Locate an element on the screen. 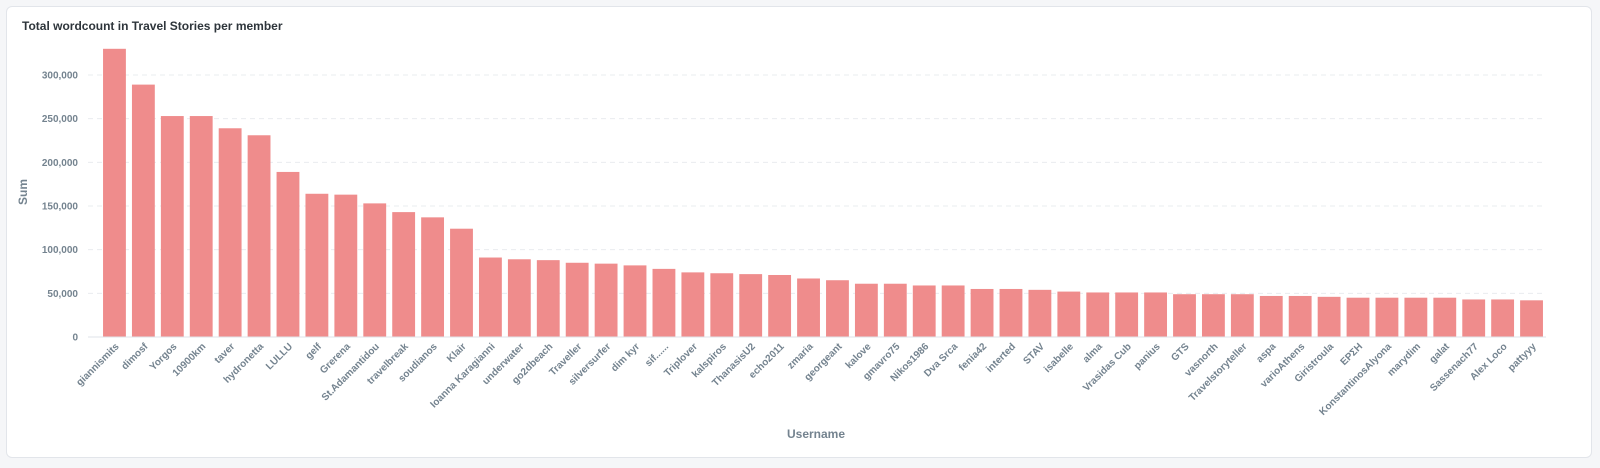  x-tick-label: galat is located at coordinates (1440, 353).